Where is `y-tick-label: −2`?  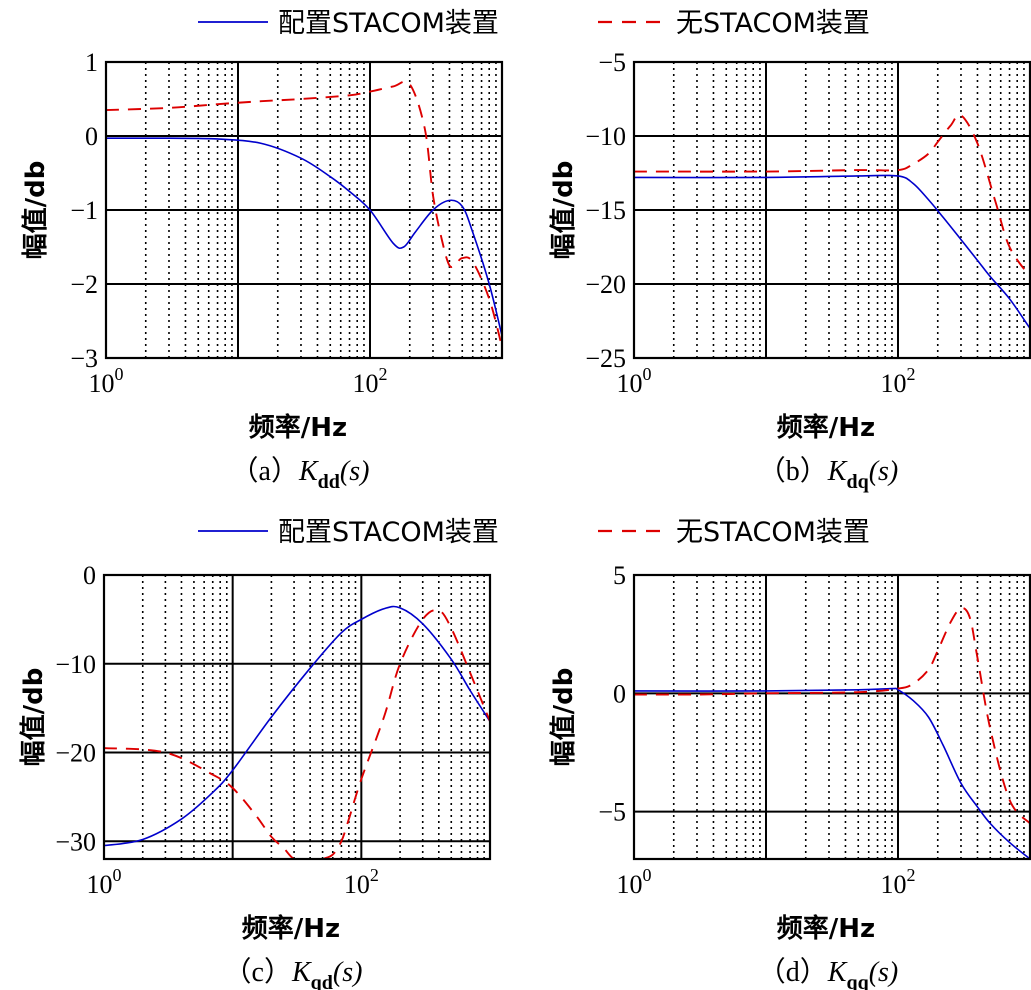 y-tick-label: −2 is located at coordinates (84, 284).